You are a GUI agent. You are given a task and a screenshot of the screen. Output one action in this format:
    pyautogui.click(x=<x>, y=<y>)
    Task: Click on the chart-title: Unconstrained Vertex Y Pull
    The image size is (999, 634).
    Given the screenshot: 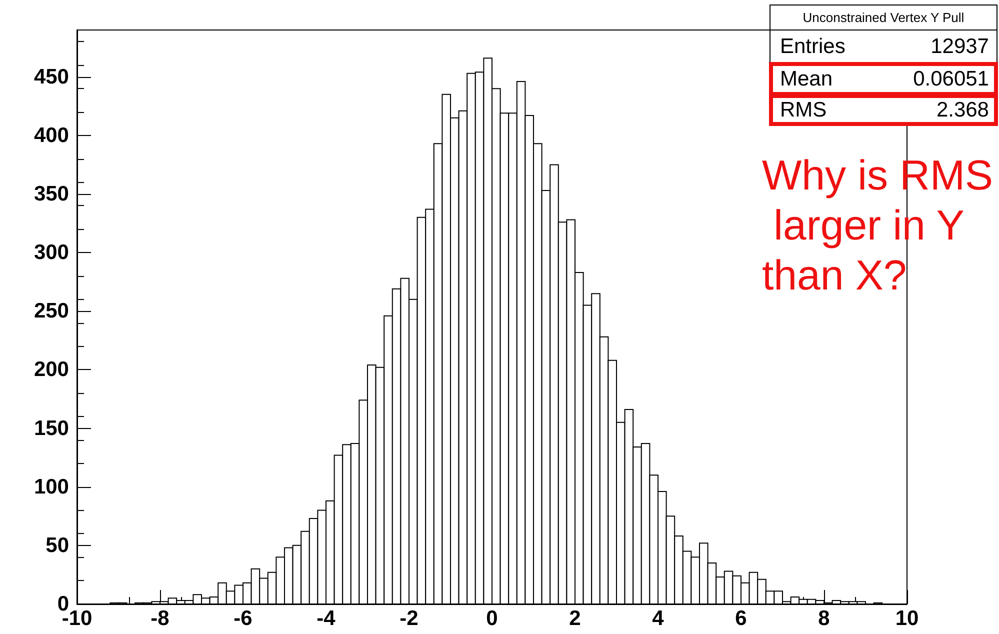 What is the action you would take?
    pyautogui.click(x=883, y=17)
    